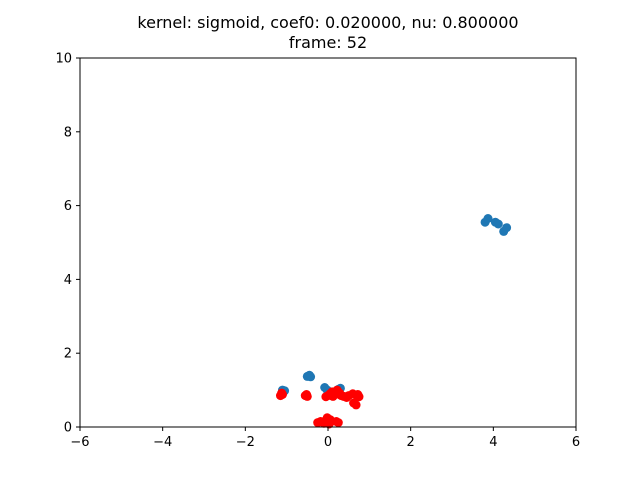 This screenshot has width=640, height=480. I want to click on x-tick-label-2: −2, so click(245, 442).